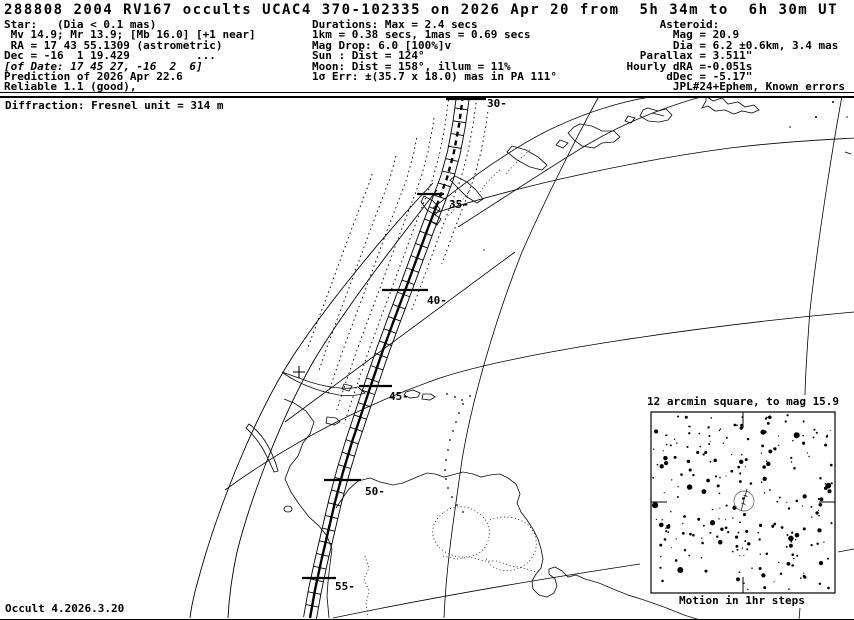  Describe the element at coordinates (427, 95) in the screenshot. I see `header-separator` at that location.